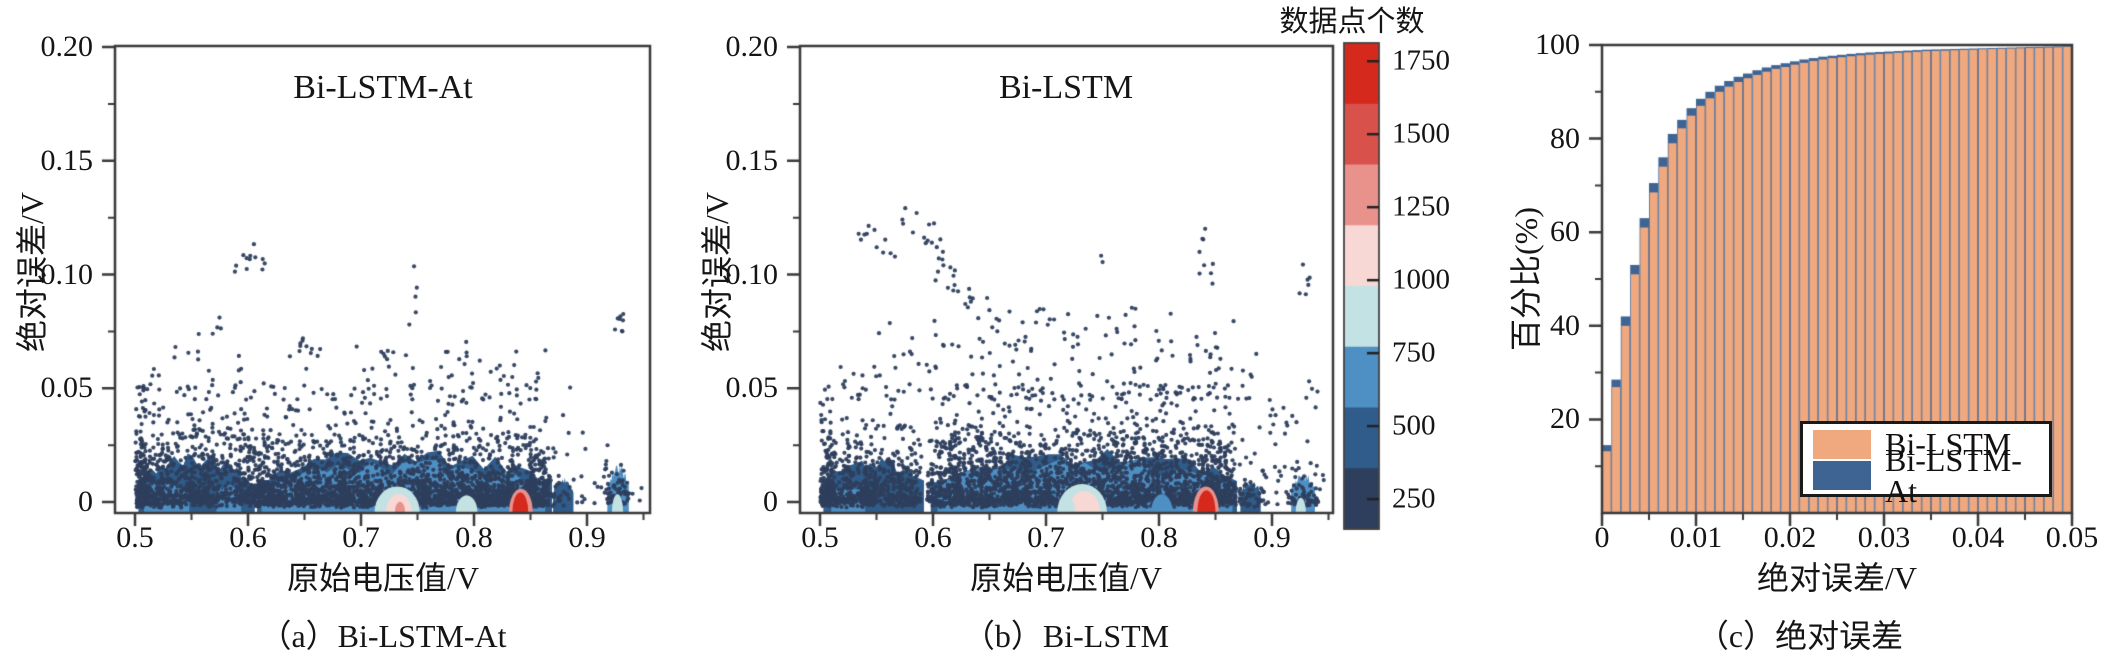  Describe the element at coordinates (1066, 578) in the screenshot. I see `panel-b-xlabel: 原始电压值/V` at that location.